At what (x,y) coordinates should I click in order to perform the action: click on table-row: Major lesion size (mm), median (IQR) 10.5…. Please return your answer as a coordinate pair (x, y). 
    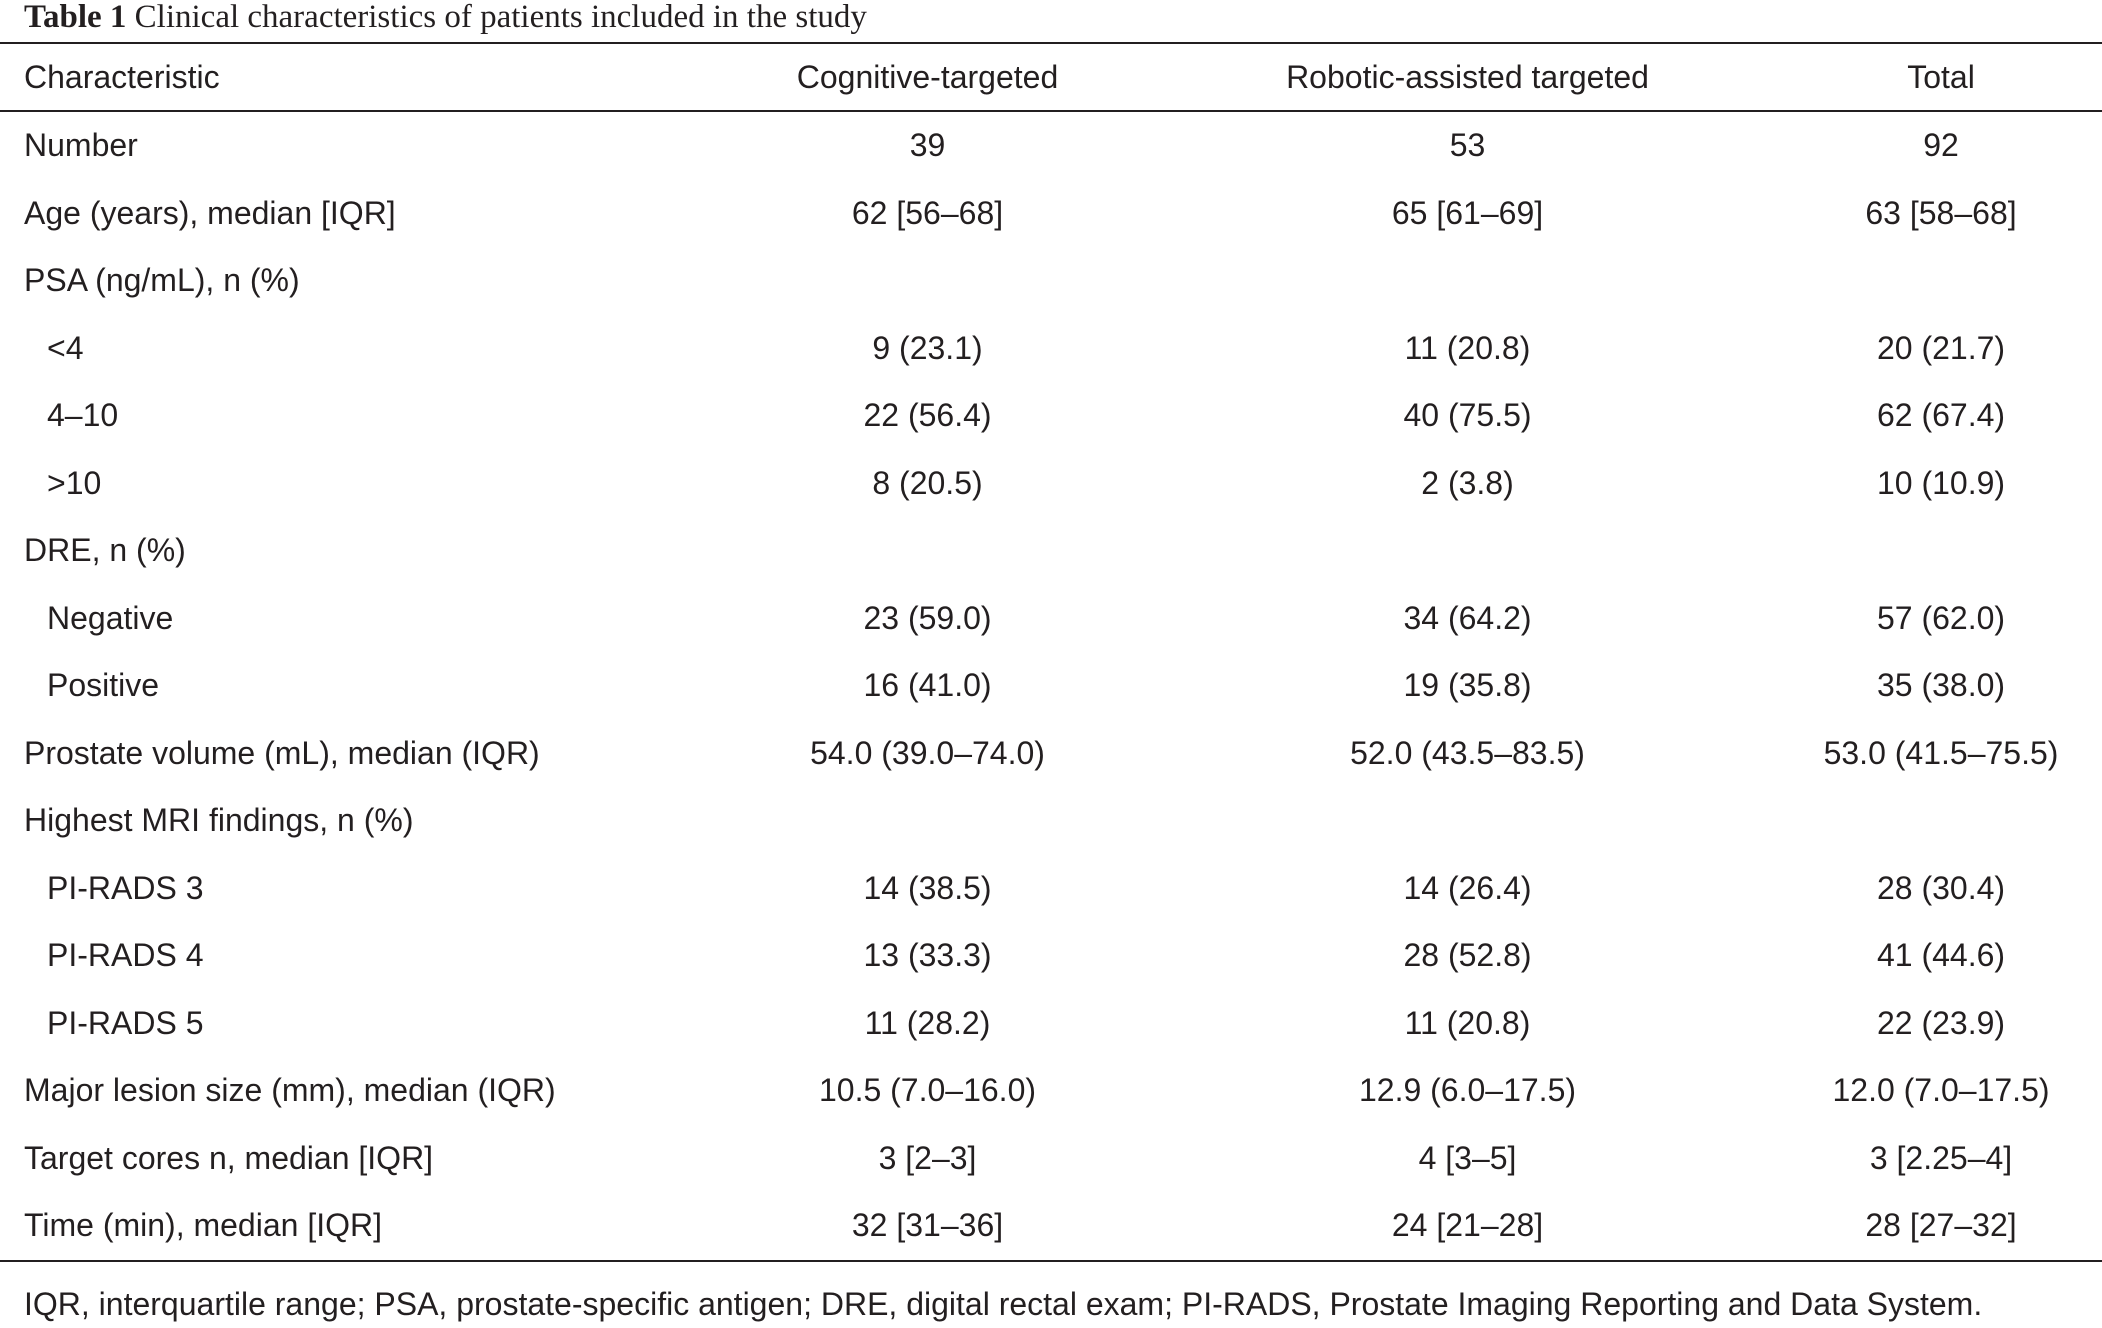
    Looking at the image, I should click on (1051, 1091).